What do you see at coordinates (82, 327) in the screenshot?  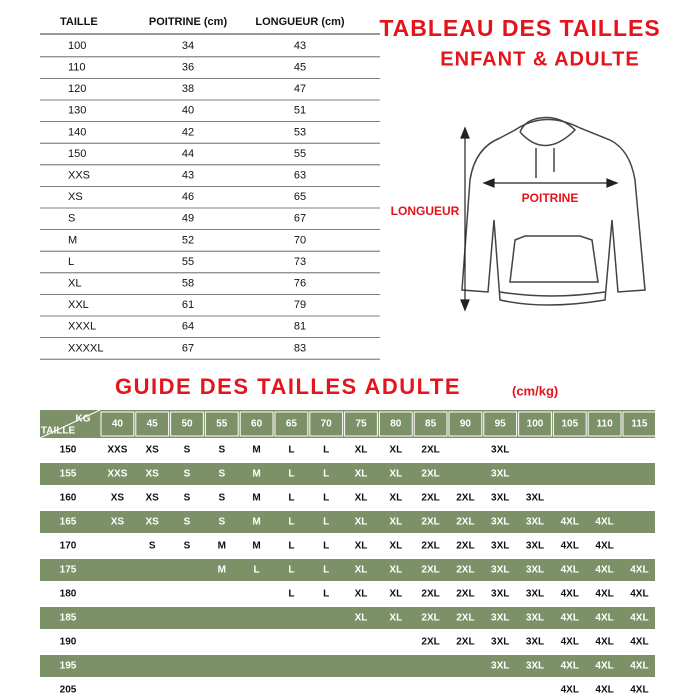 I see `table-cell: XXXL` at bounding box center [82, 327].